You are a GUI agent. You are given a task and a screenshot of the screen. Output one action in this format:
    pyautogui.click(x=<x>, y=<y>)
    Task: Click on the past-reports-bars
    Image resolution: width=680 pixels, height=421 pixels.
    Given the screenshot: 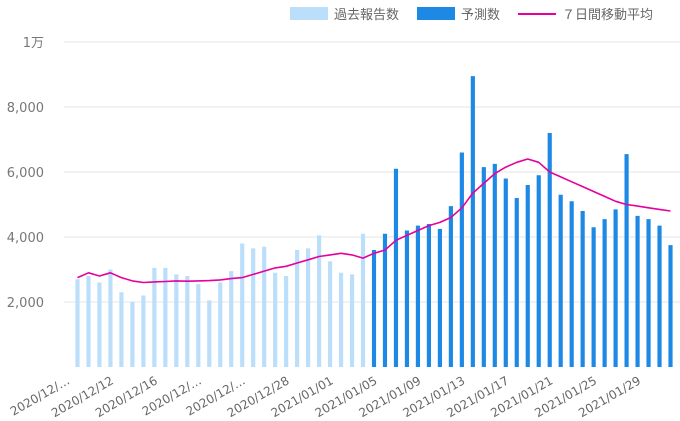 What is the action you would take?
    pyautogui.click(x=220, y=300)
    